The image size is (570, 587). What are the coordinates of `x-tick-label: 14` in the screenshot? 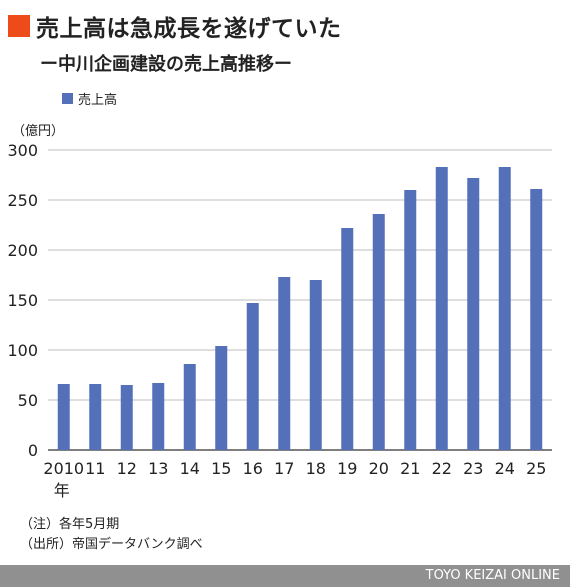 It's located at (190, 468).